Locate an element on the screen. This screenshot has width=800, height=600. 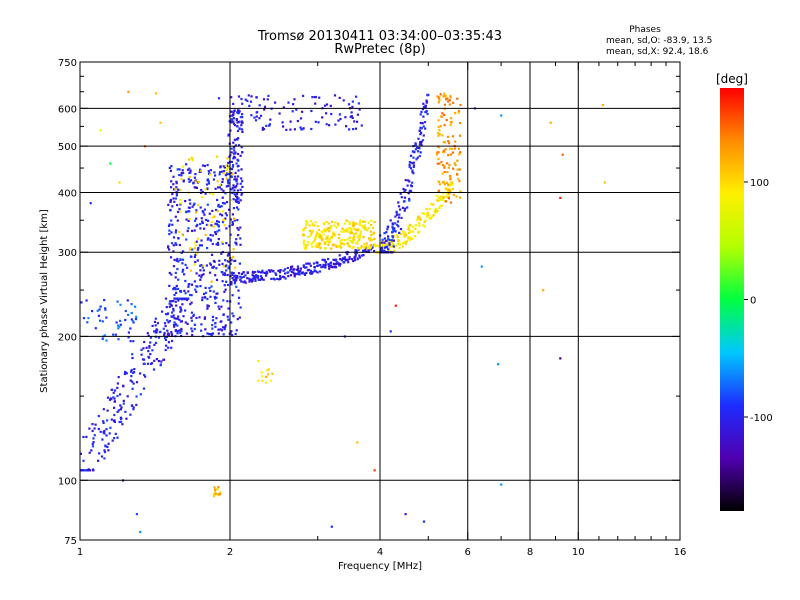
colorbar-tick-label: -100 is located at coordinates (761, 418).